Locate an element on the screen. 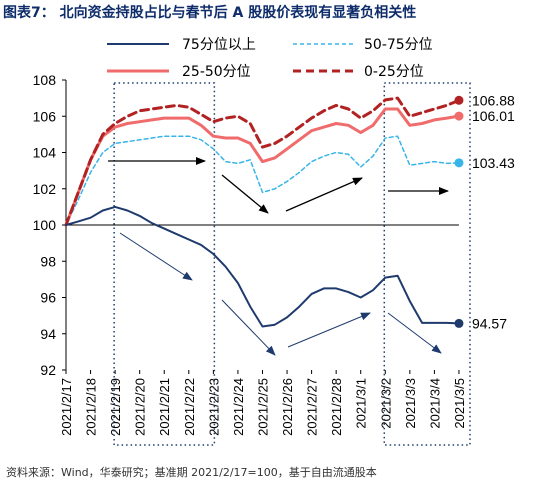  y-tick-label: 98 is located at coordinates (48, 261).